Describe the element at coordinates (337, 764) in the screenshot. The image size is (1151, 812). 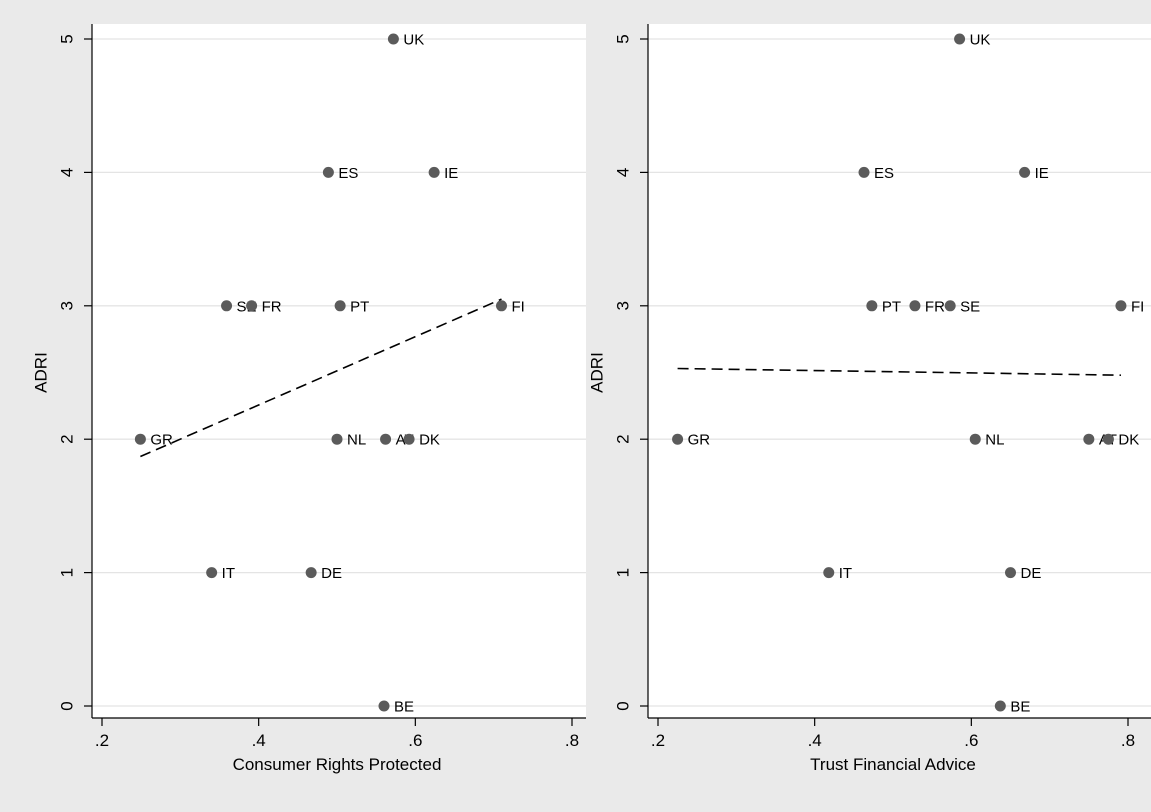
I see `x-axis-title: Consumer Rights Protected` at that location.